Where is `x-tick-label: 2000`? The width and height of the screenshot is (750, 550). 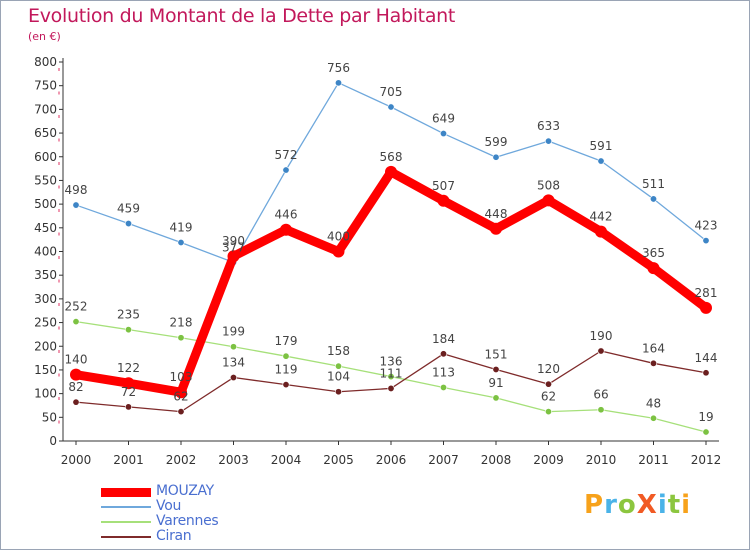
x-tick-label: 2000 is located at coordinates (76, 460).